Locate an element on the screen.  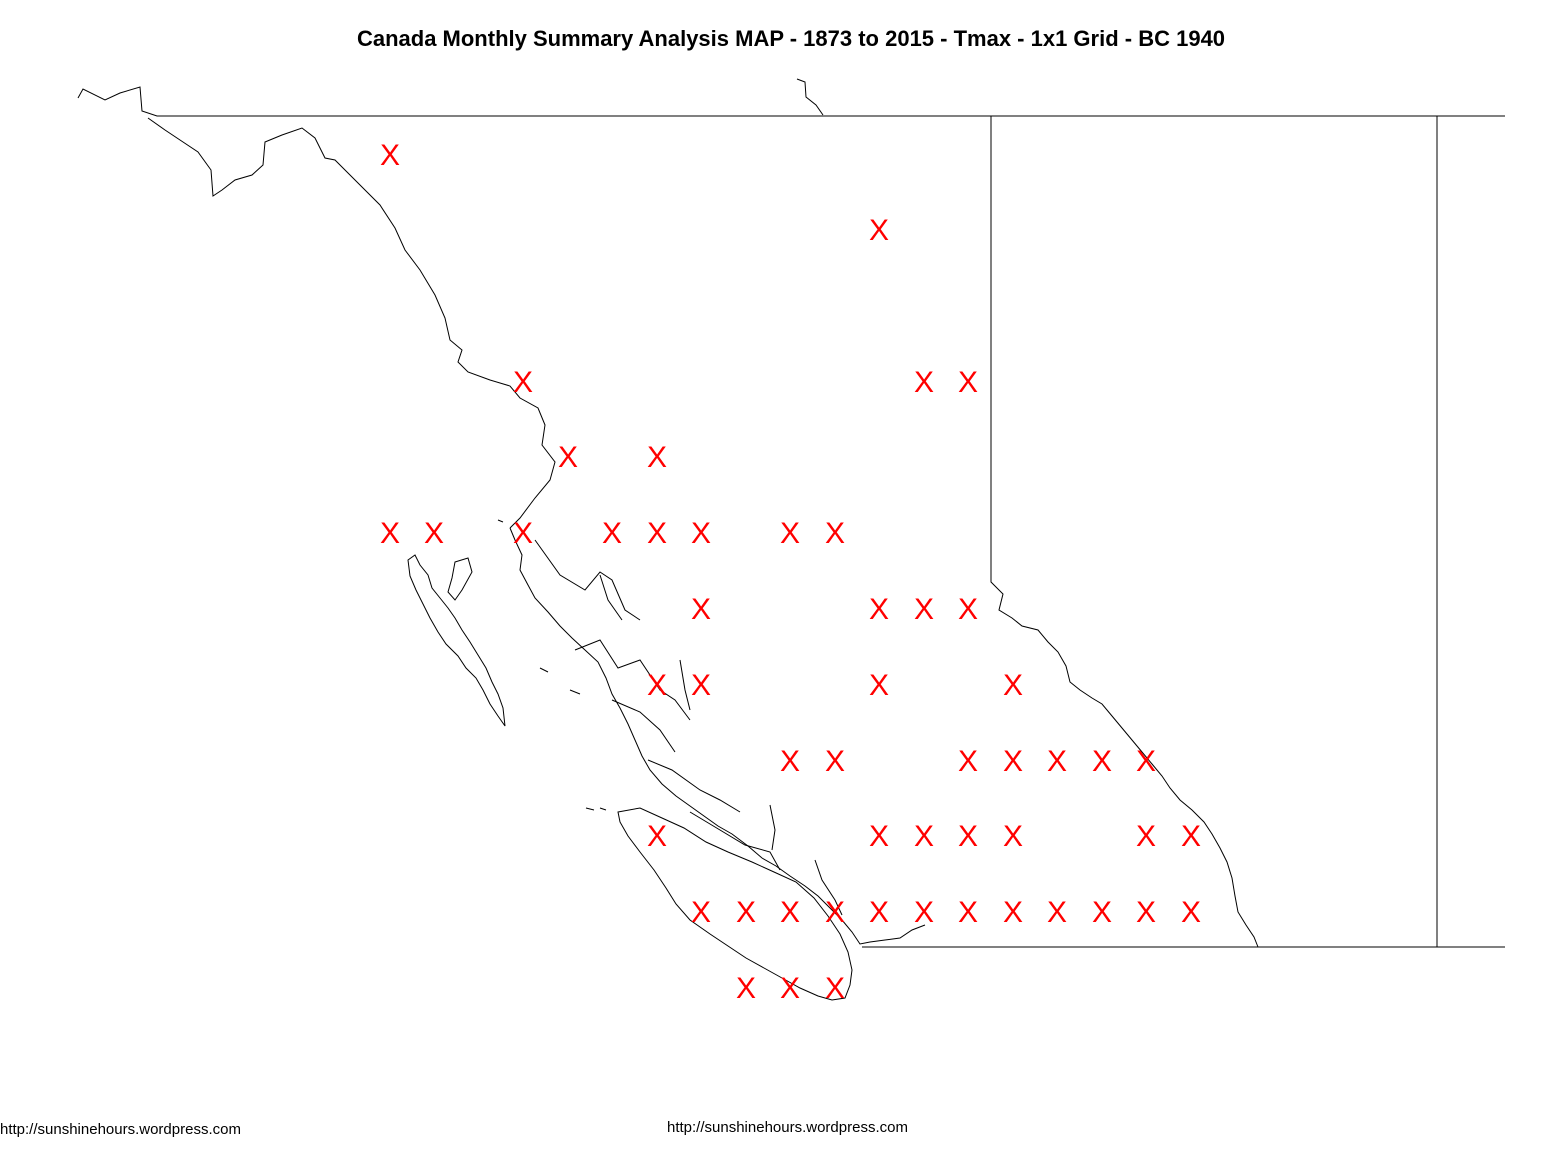
yukon-bc-border is located at coordinates (791, 101).